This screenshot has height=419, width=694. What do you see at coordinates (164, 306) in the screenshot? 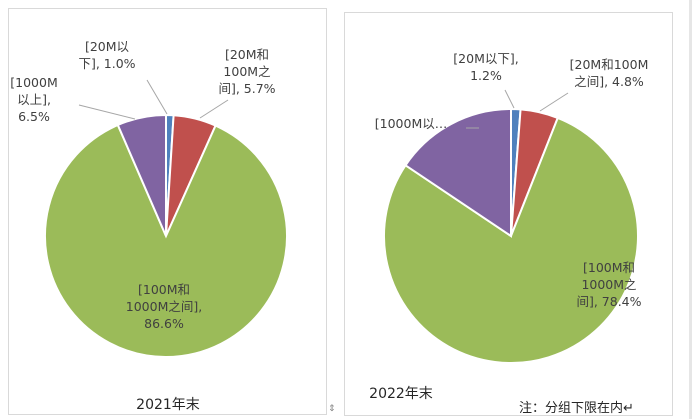
I see `slice-label-0-2: [100M和 1000M之间], 86.6%` at bounding box center [164, 306].